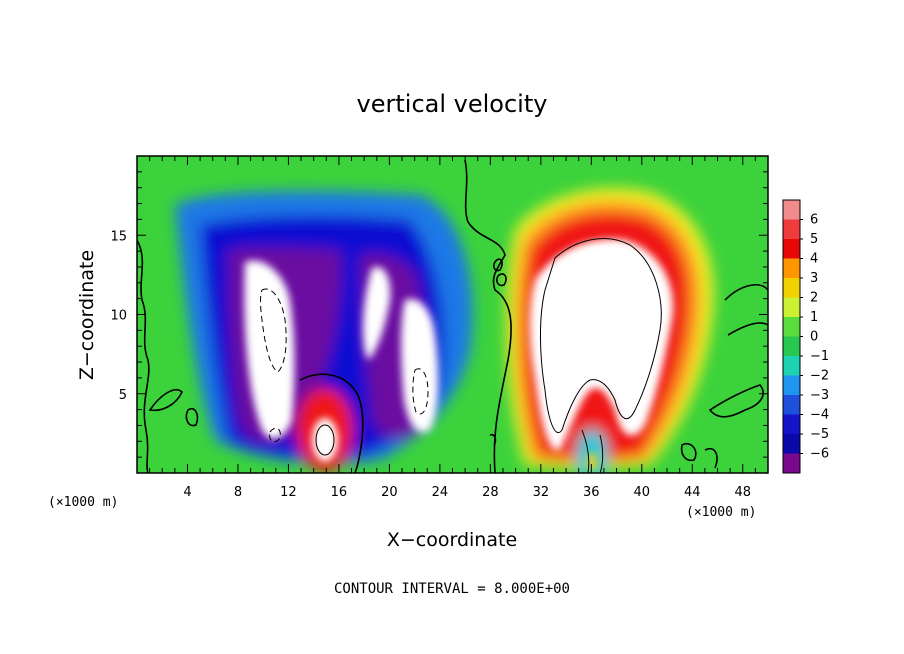 This screenshot has width=904, height=654. What do you see at coordinates (238, 492) in the screenshot?
I see `x-tick-label: 8` at bounding box center [238, 492].